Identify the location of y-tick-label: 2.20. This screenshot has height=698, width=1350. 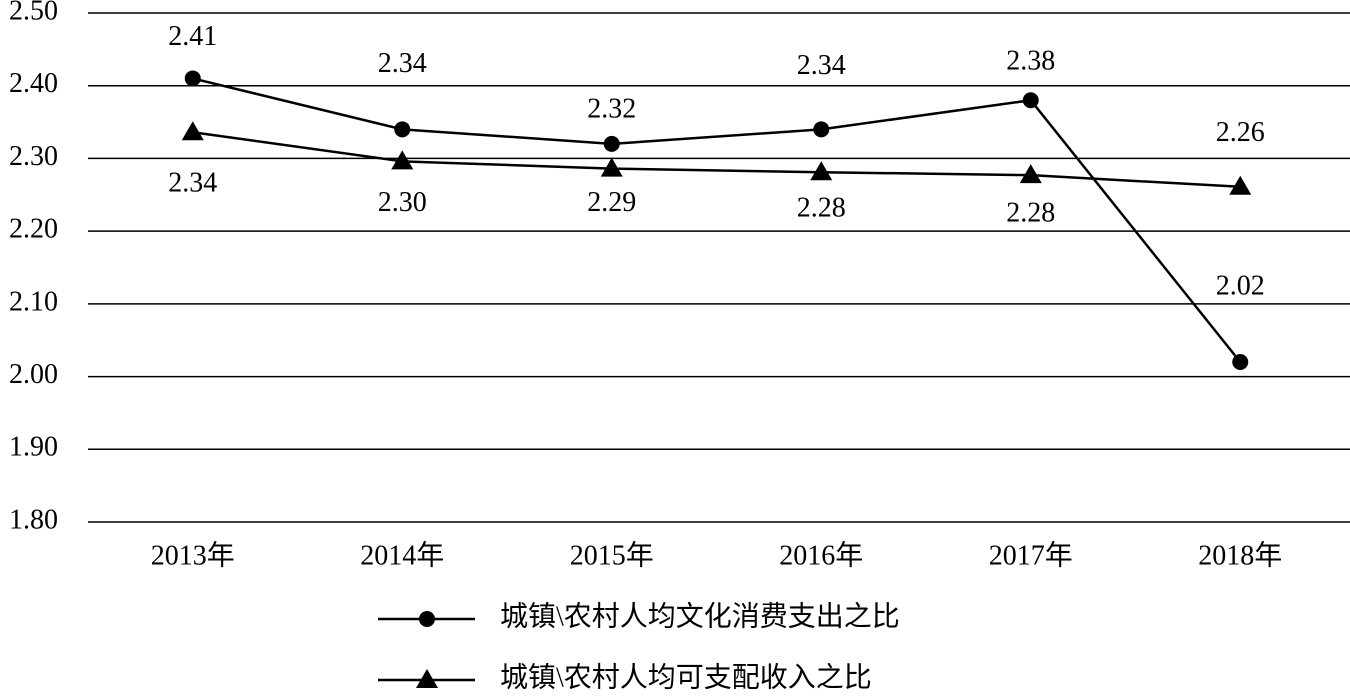
(33, 229).